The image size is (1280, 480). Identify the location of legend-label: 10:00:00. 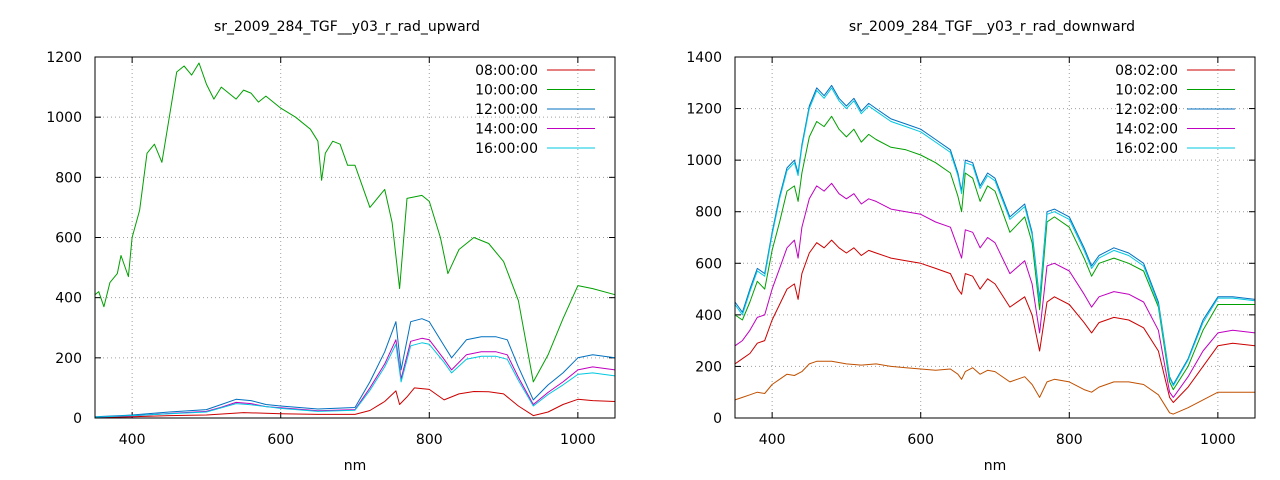
(506, 91).